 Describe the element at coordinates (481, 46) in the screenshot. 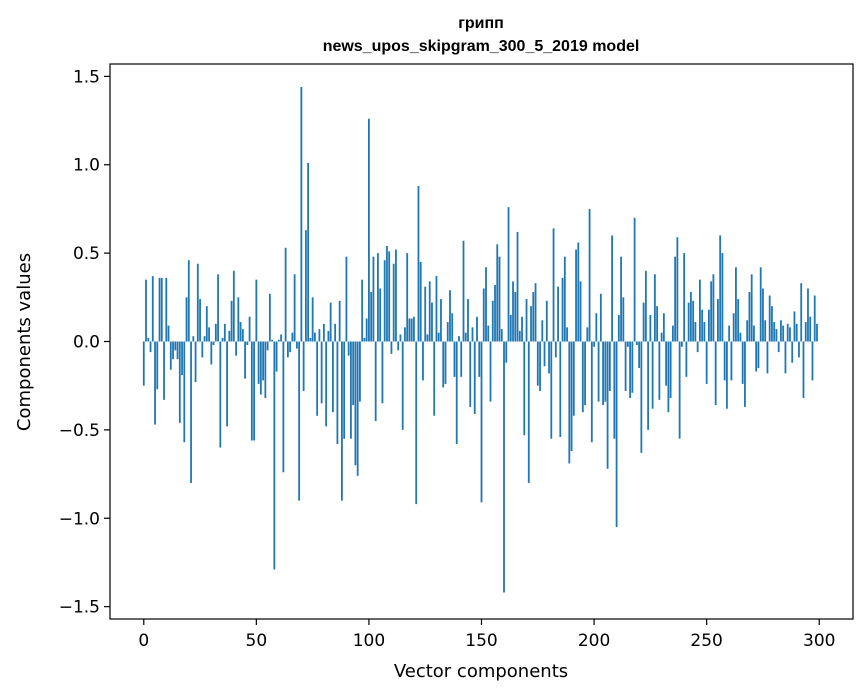

I see `chart-subtitle: news_upos_skipgram_300_5_2019 model` at that location.